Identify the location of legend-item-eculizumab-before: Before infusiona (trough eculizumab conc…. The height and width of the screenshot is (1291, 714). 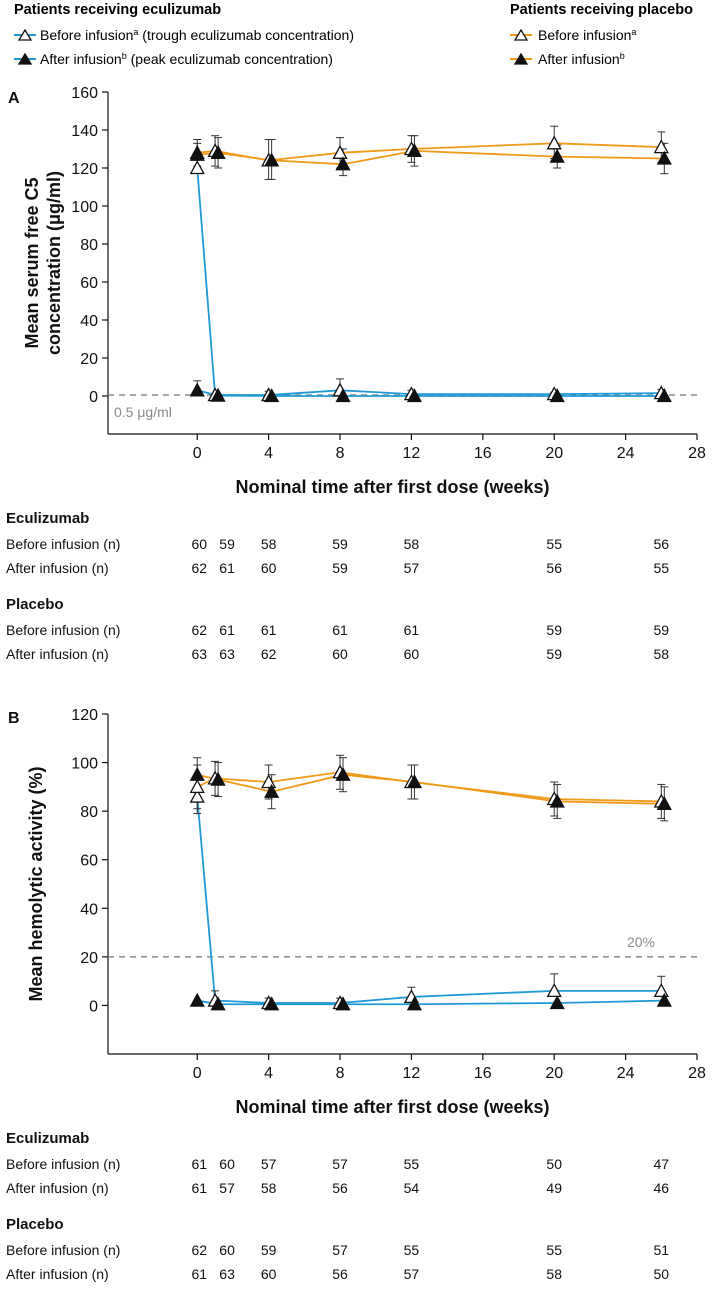
(184, 35).